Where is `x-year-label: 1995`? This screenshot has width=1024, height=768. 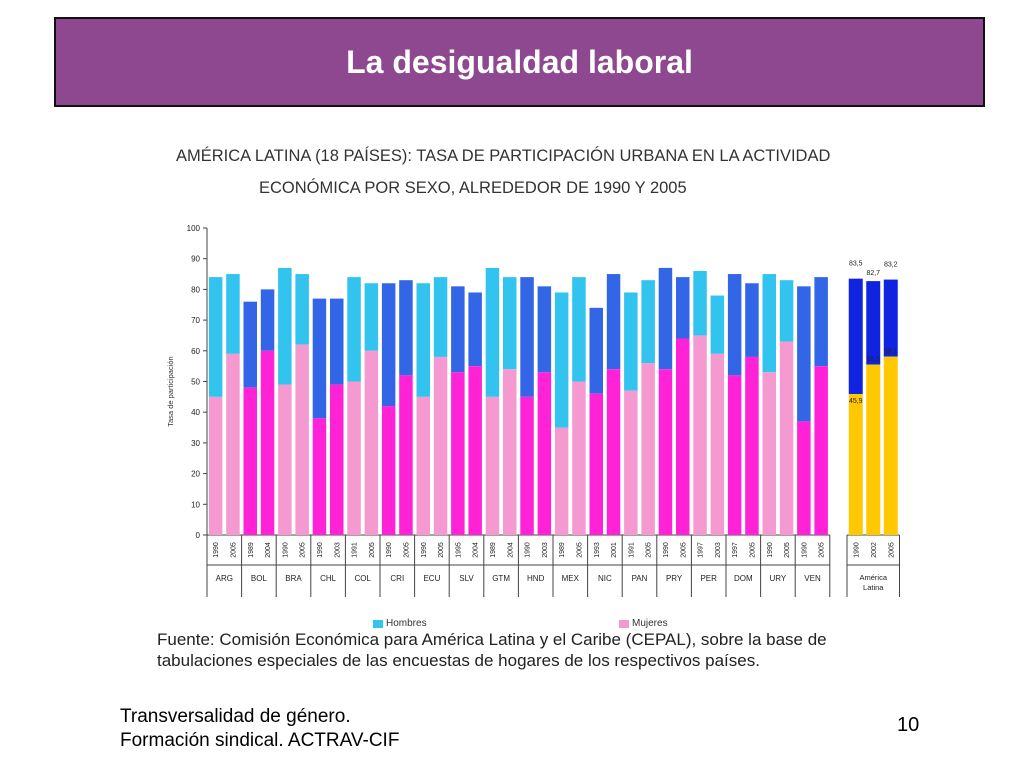 x-year-label: 1995 is located at coordinates (458, 550).